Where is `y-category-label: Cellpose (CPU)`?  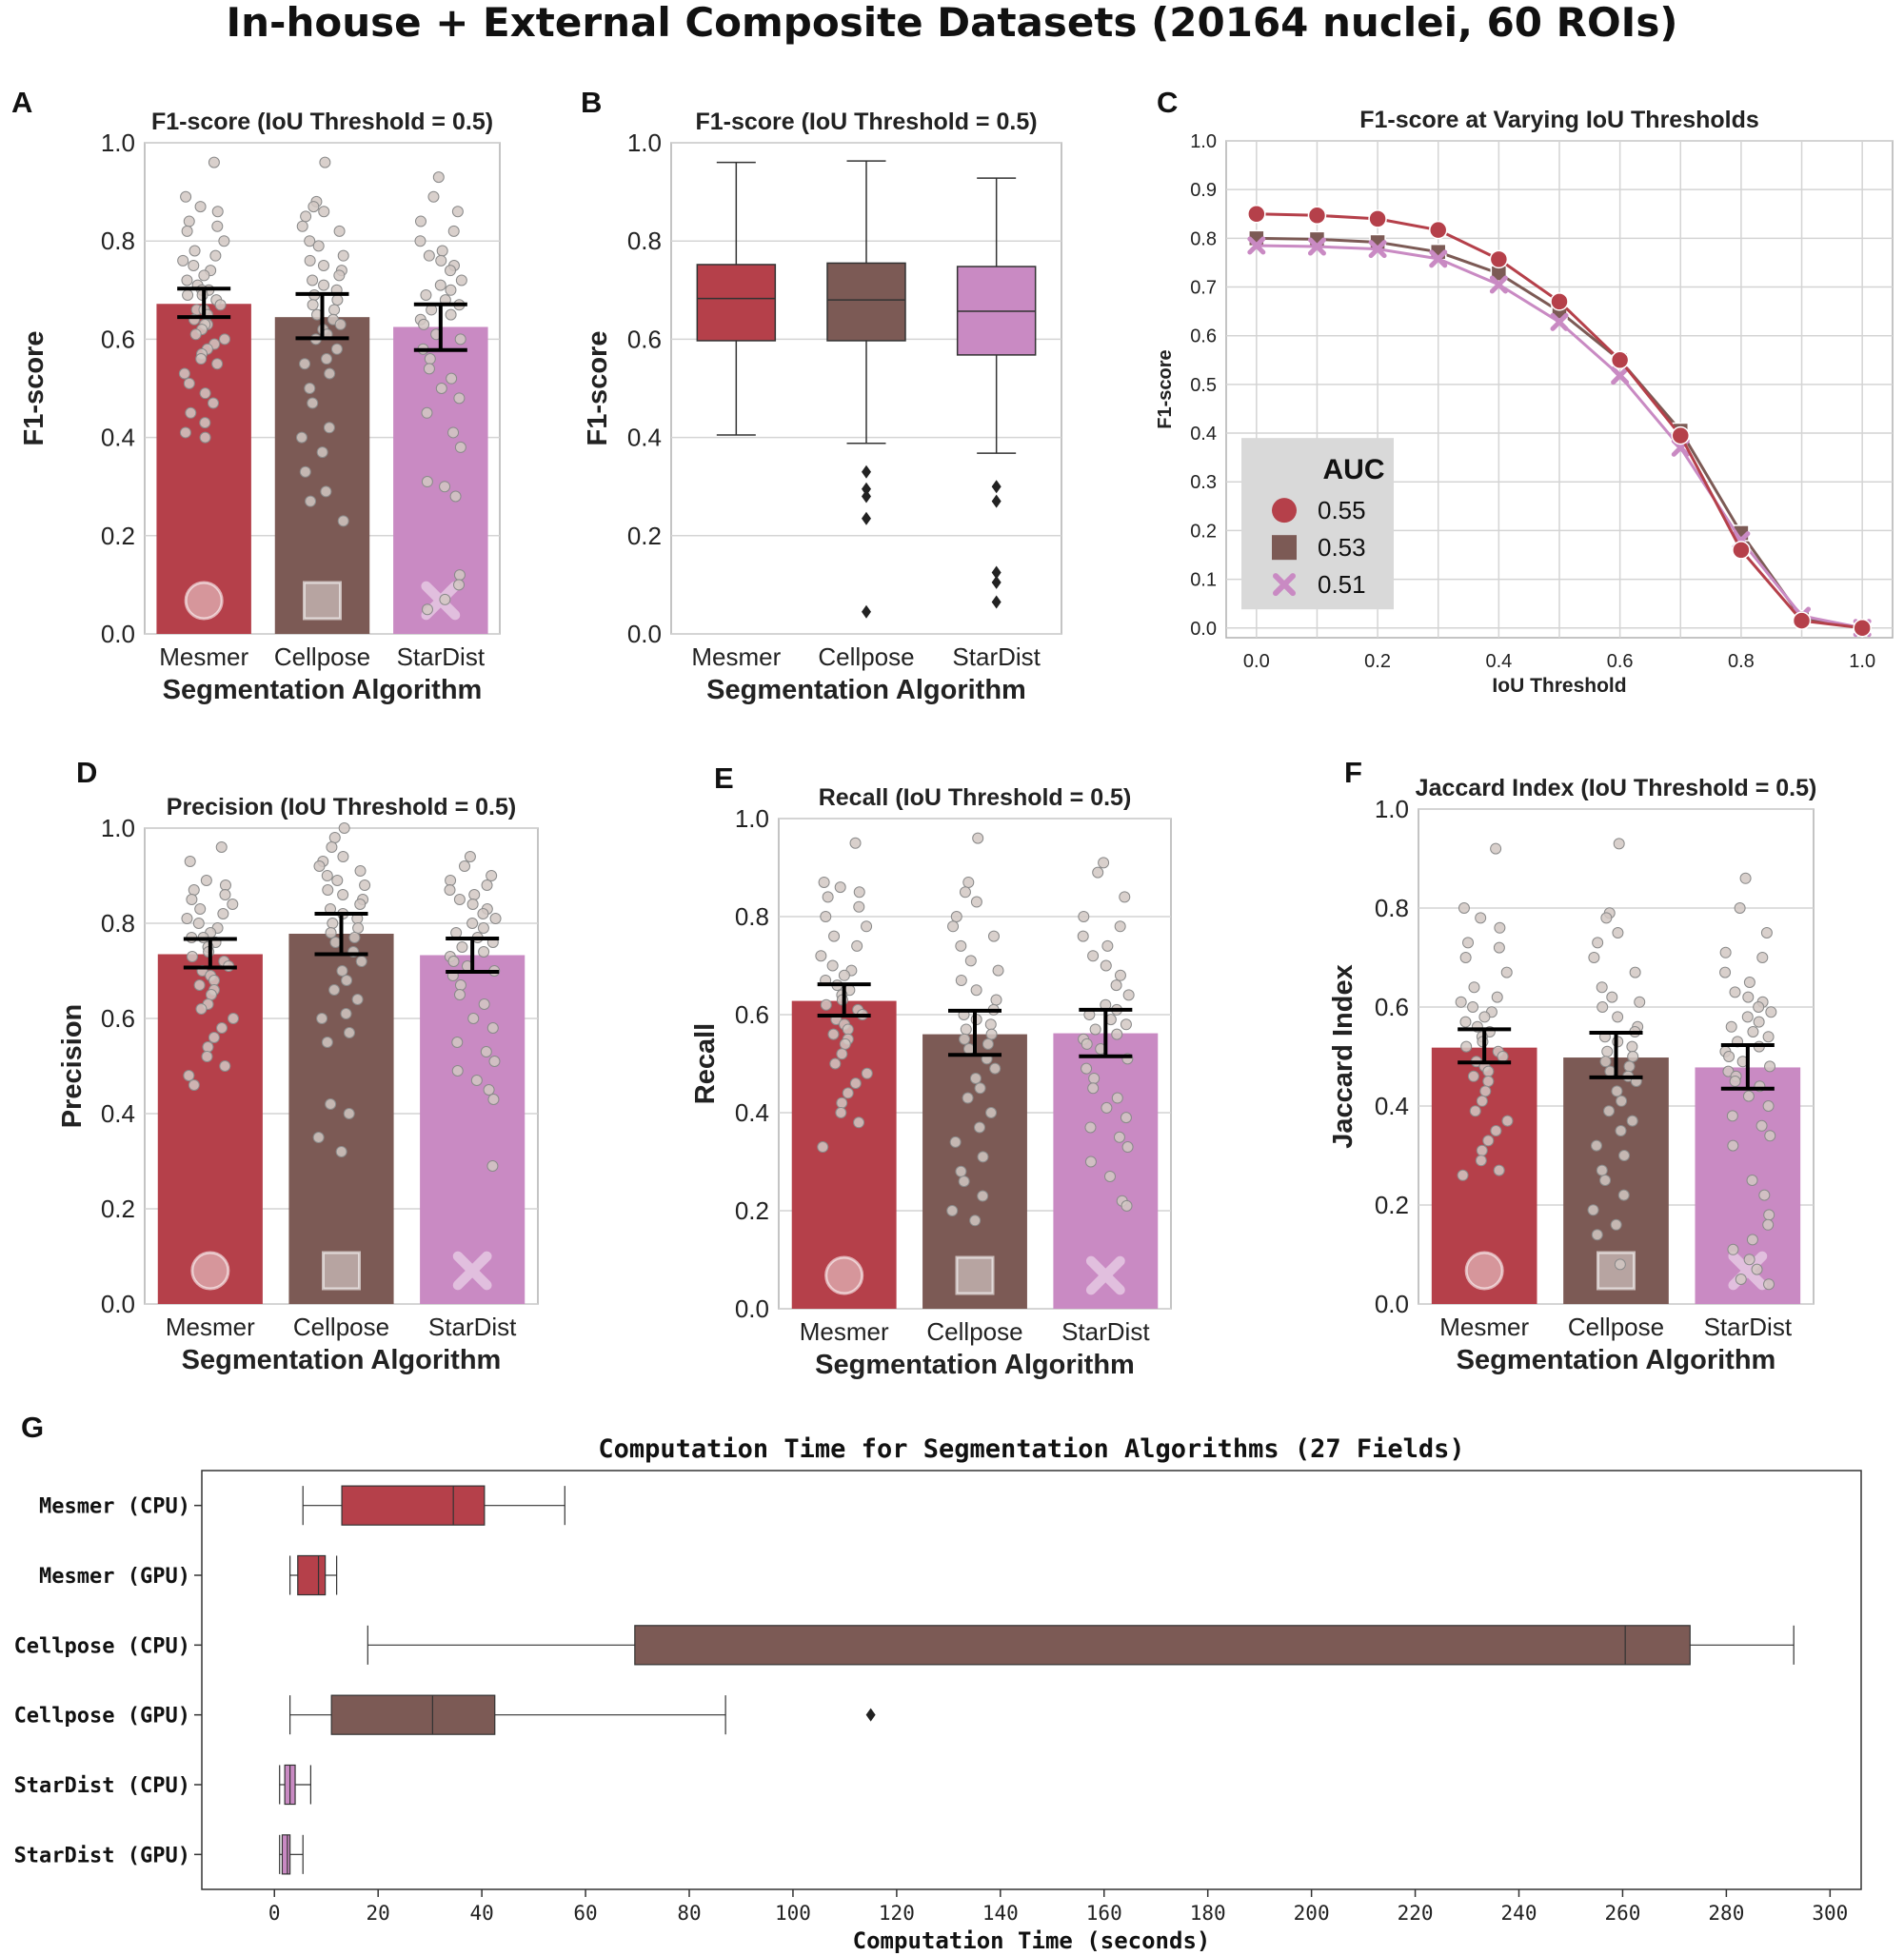
y-category-label: Cellpose (CPU) is located at coordinates (102, 1646).